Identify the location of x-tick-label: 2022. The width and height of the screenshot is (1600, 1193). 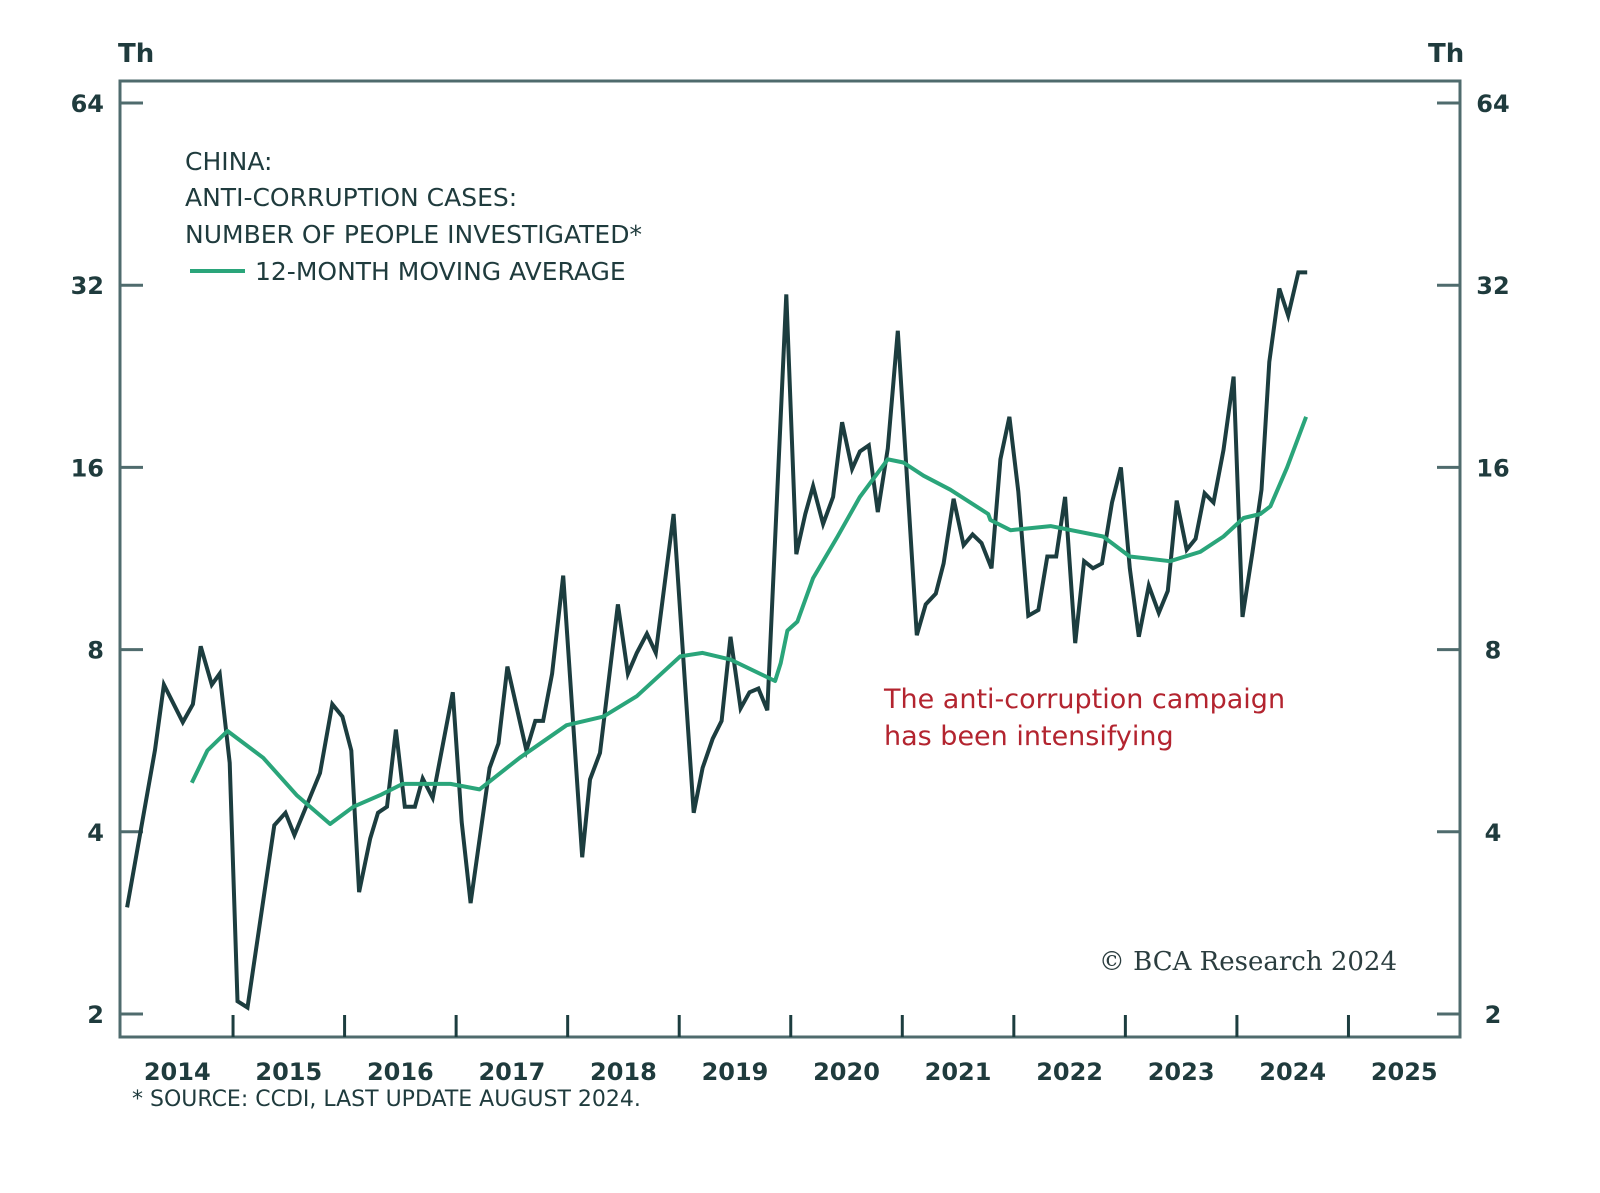
(1069, 1072).